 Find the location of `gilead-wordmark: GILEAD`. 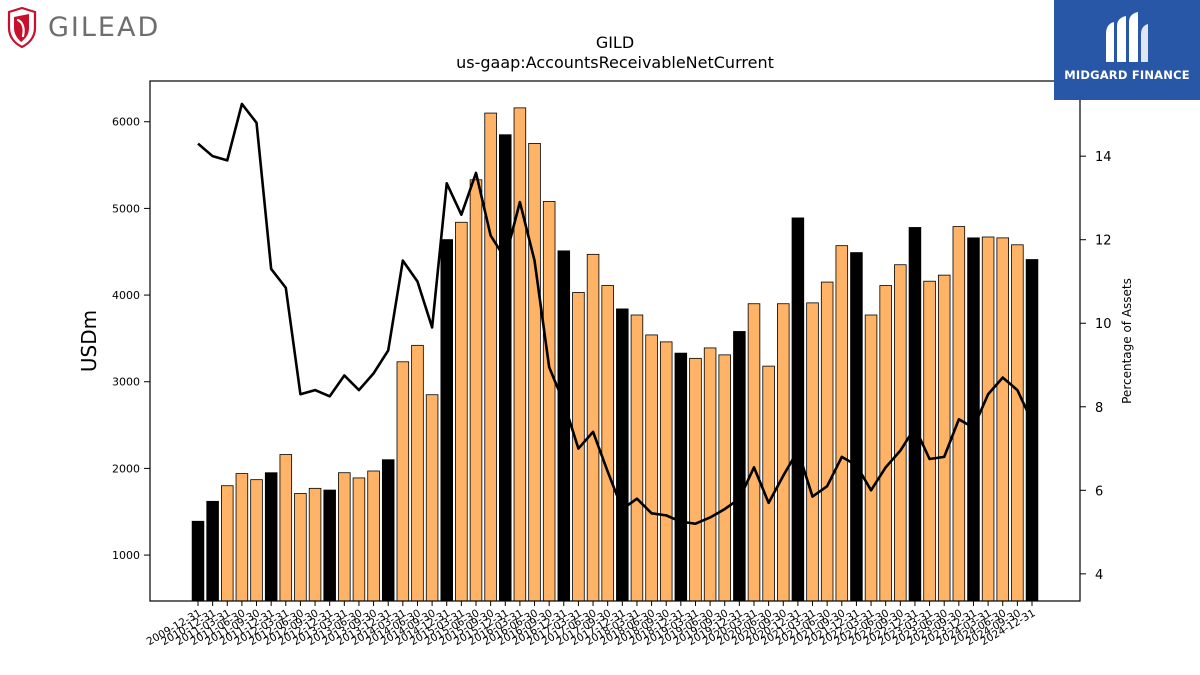

gilead-wordmark: GILEAD is located at coordinates (104, 27).